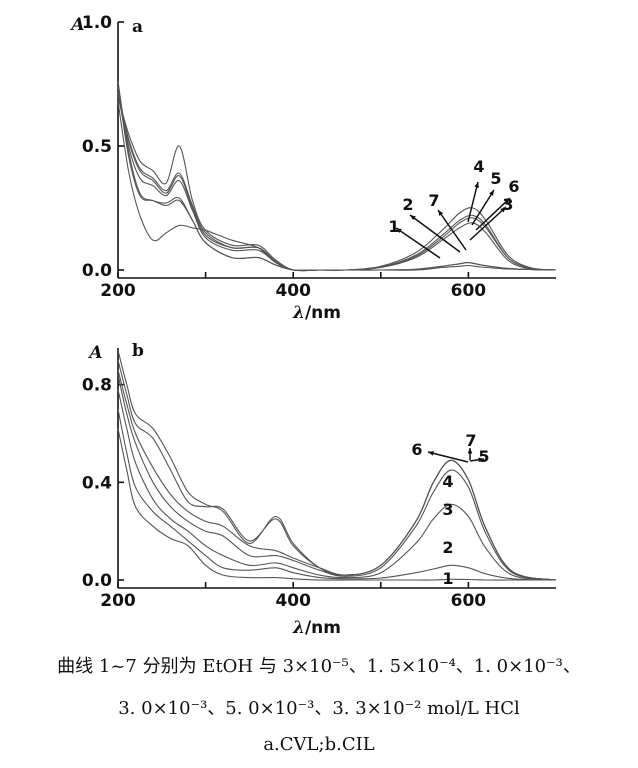 This screenshot has height=768, width=638. Describe the element at coordinates (138, 351) in the screenshot. I see `panel-label: b` at that location.